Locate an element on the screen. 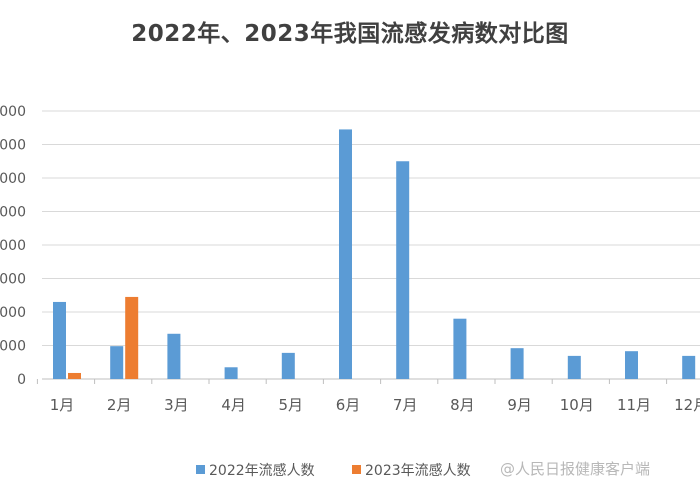 The image size is (700, 500). y-tick-label: 30000 is located at coordinates (13, 280).